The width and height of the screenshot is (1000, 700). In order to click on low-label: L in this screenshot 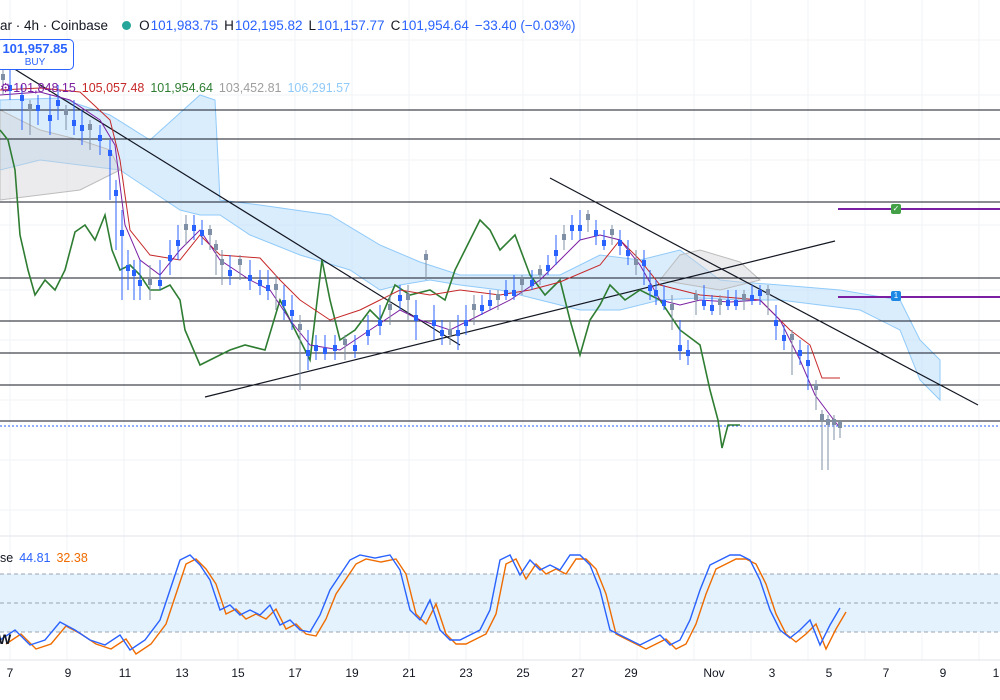, I will do `click(312, 25)`.